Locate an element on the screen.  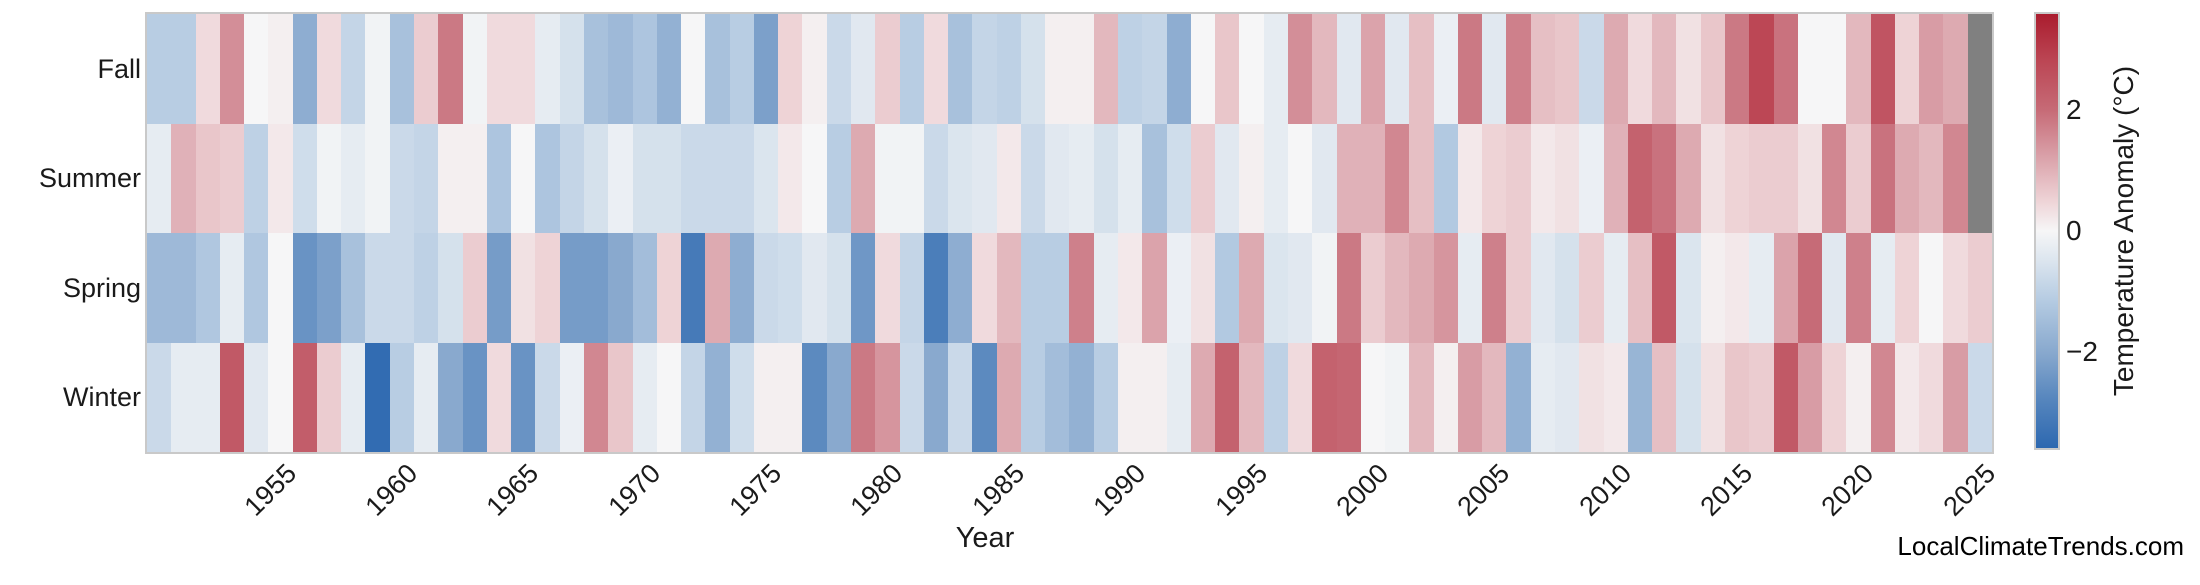
x-tick-label: 1960 is located at coordinates (391, 490).